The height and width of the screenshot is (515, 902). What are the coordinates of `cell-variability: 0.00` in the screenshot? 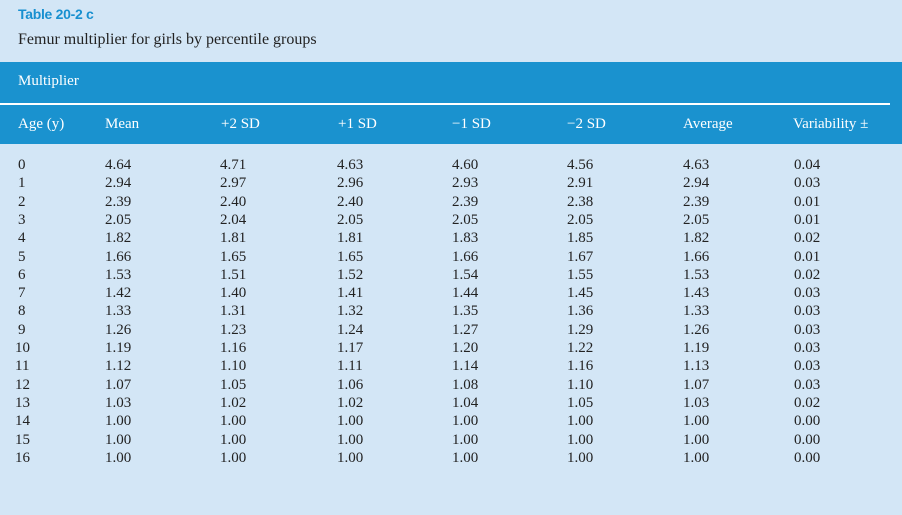 It's located at (807, 421).